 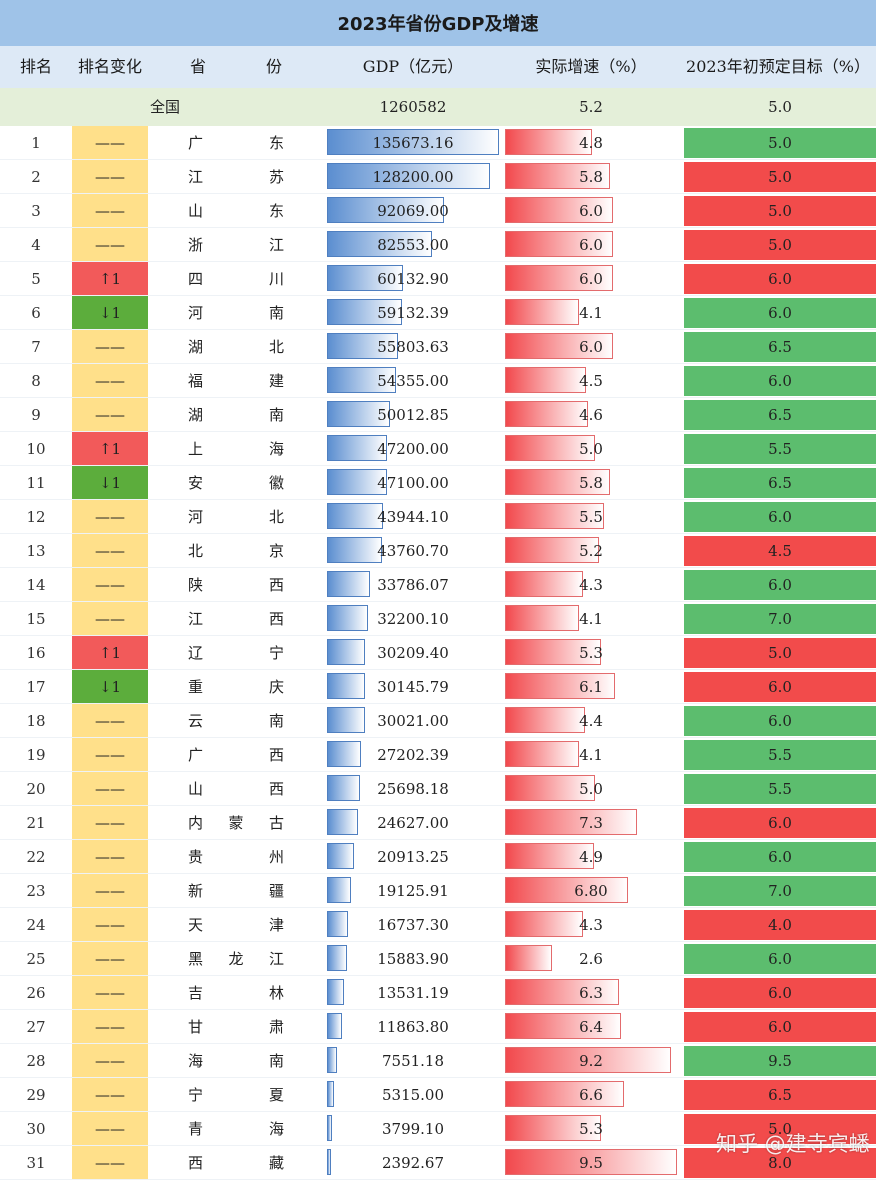 What do you see at coordinates (591, 381) in the screenshot?
I see `growth-value: 4.5` at bounding box center [591, 381].